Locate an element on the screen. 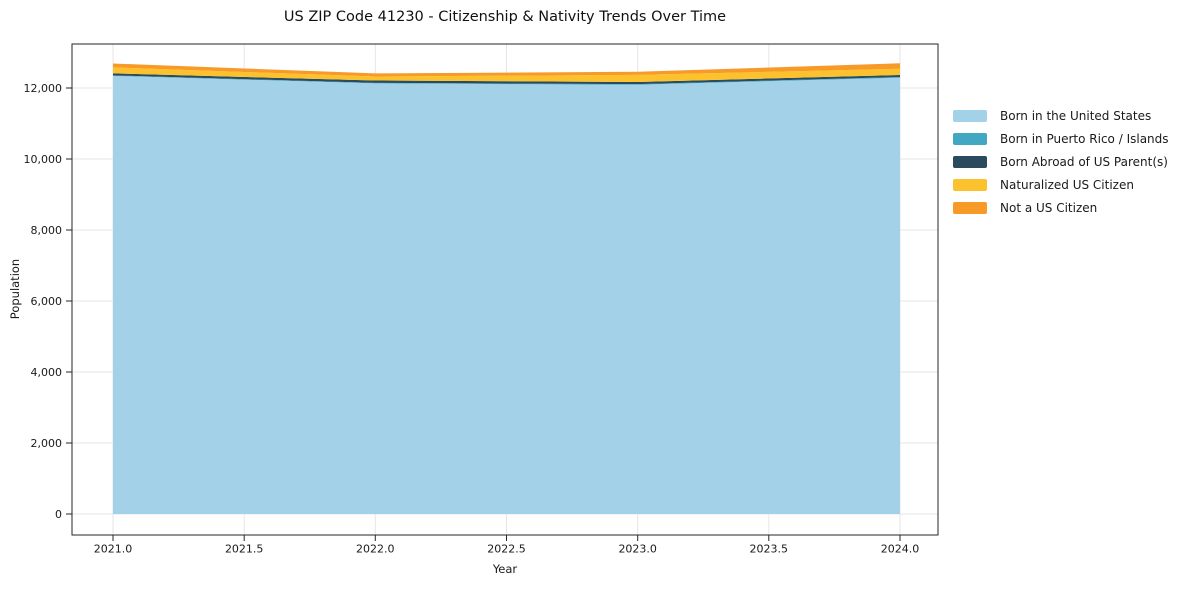 The height and width of the screenshot is (590, 1189). x-tick-label: 2022.0 is located at coordinates (375, 549).